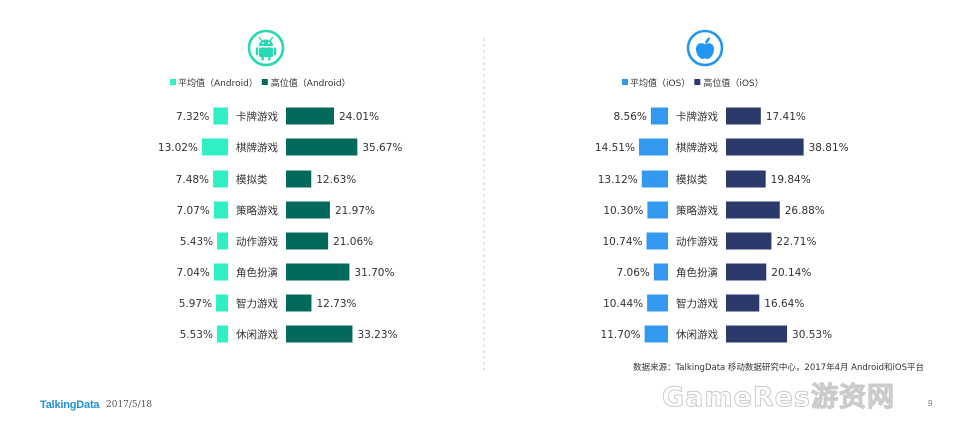  I want to click on label-high: 22.71%, so click(796, 242).